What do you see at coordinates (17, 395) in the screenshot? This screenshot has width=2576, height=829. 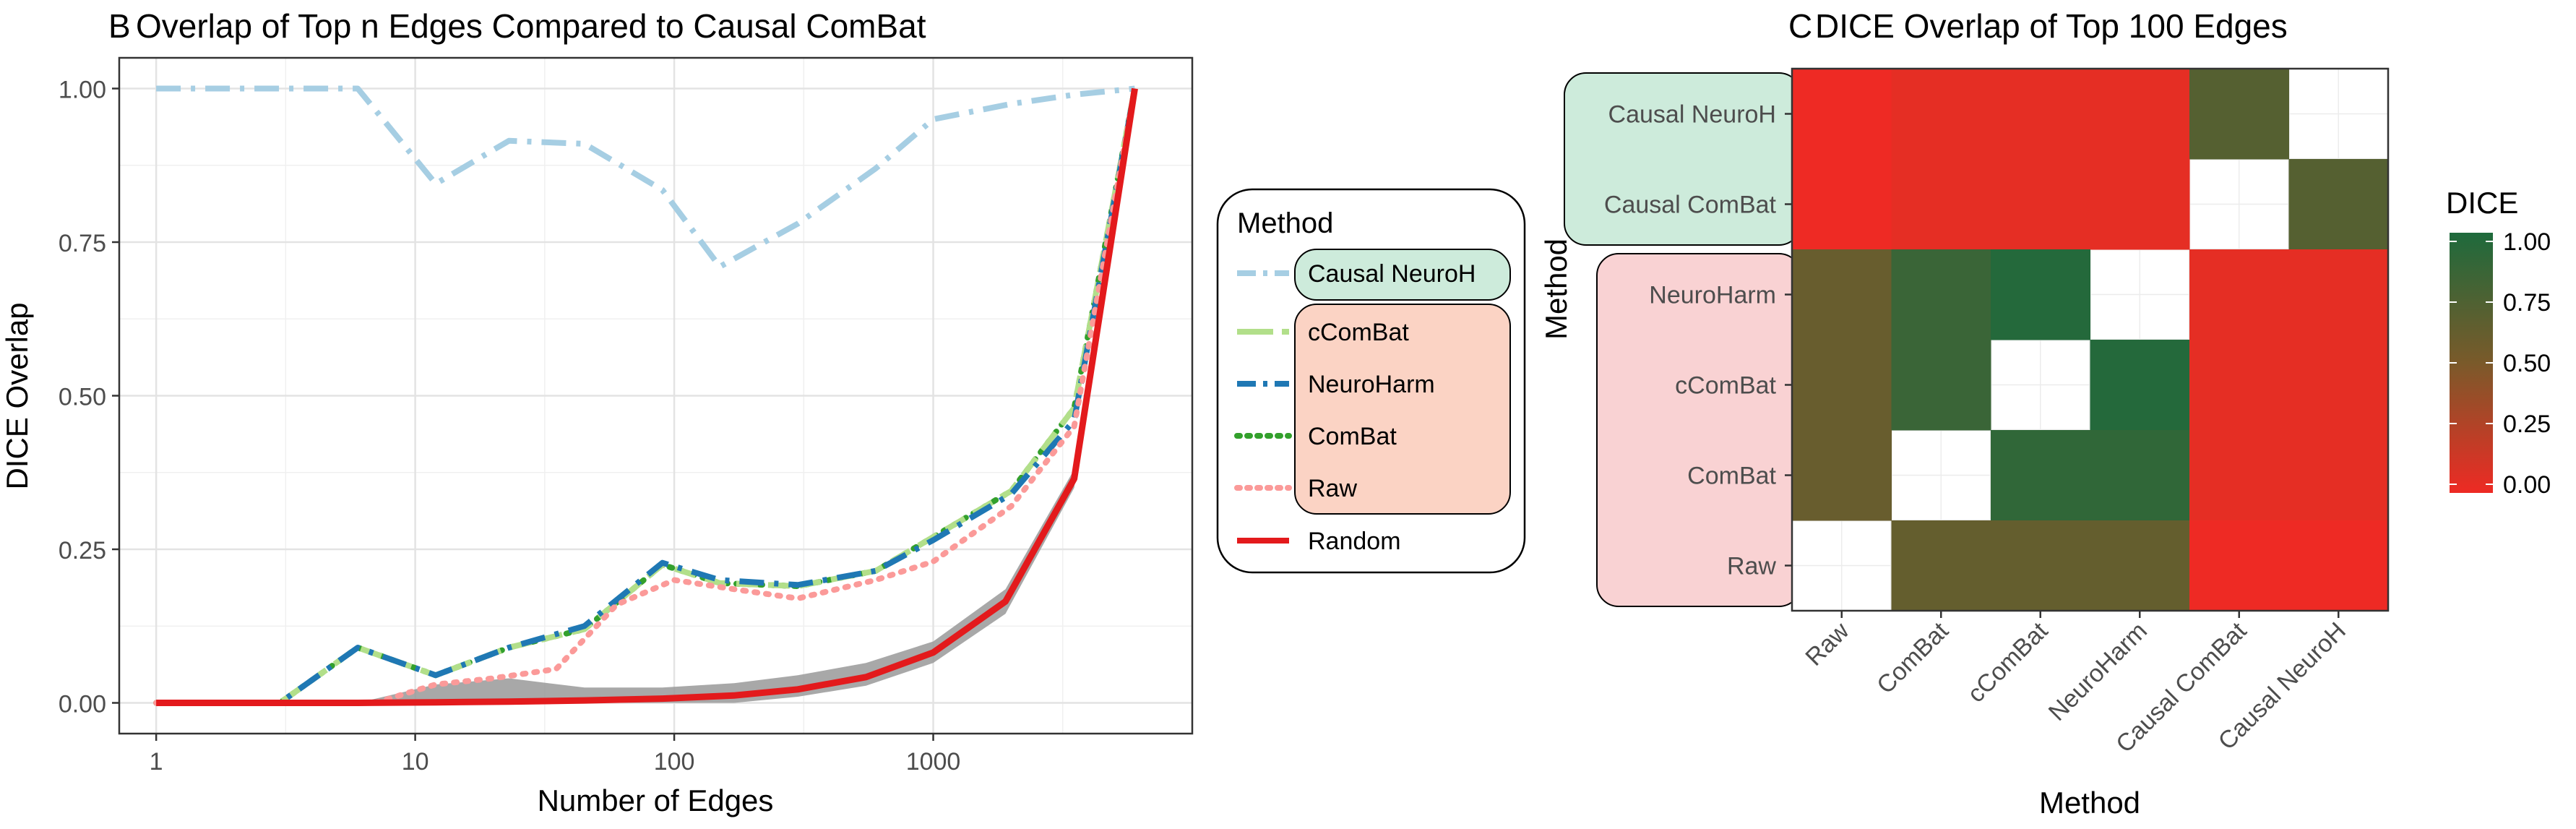 I see `panel-b-y-axis-title: DICE Overlap` at bounding box center [17, 395].